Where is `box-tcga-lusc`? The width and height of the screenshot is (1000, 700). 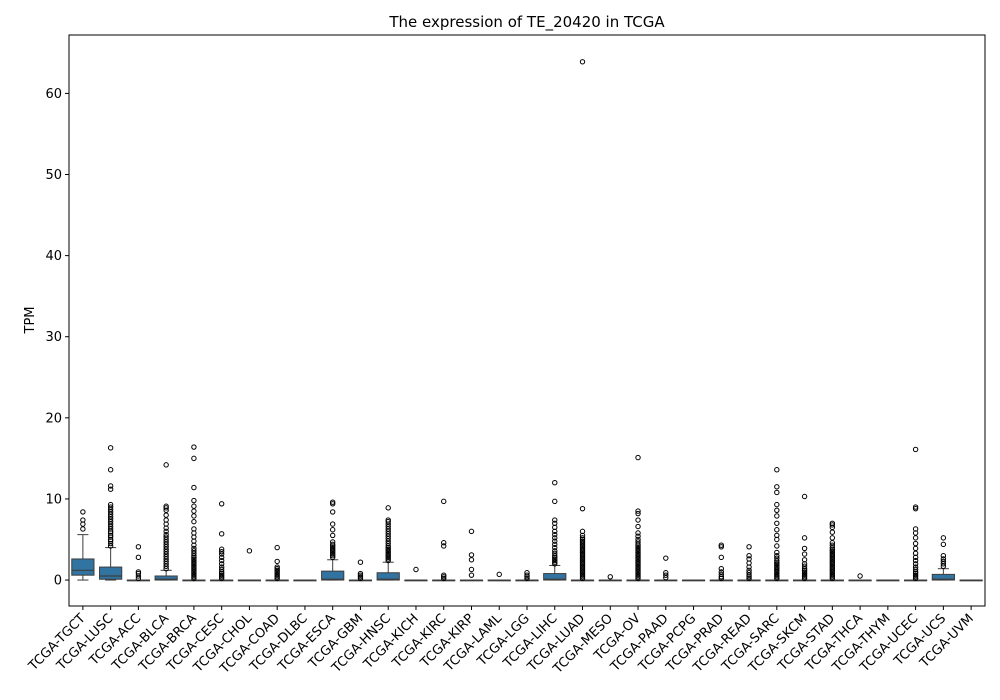 box-tcga-lusc is located at coordinates (111, 513).